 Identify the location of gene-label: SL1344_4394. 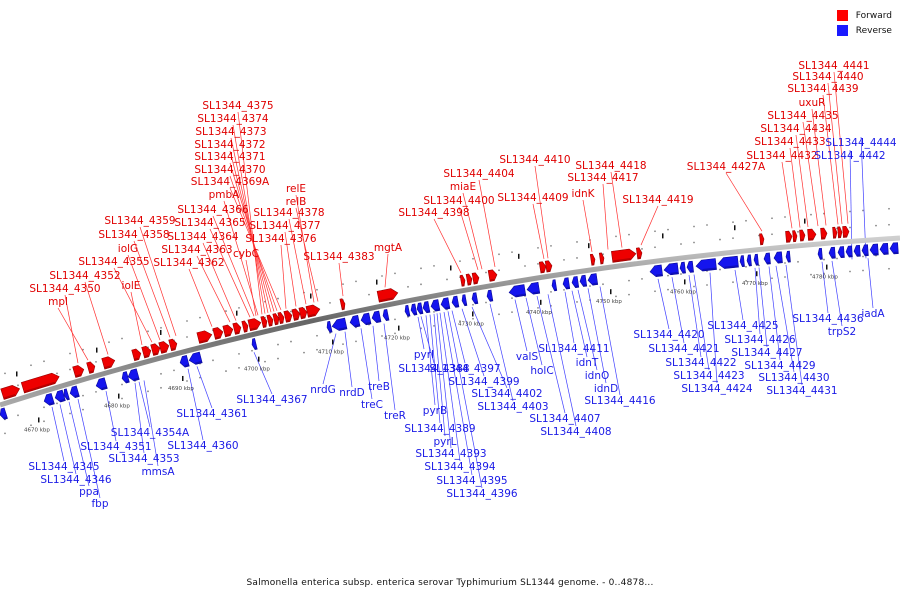
(460, 467).